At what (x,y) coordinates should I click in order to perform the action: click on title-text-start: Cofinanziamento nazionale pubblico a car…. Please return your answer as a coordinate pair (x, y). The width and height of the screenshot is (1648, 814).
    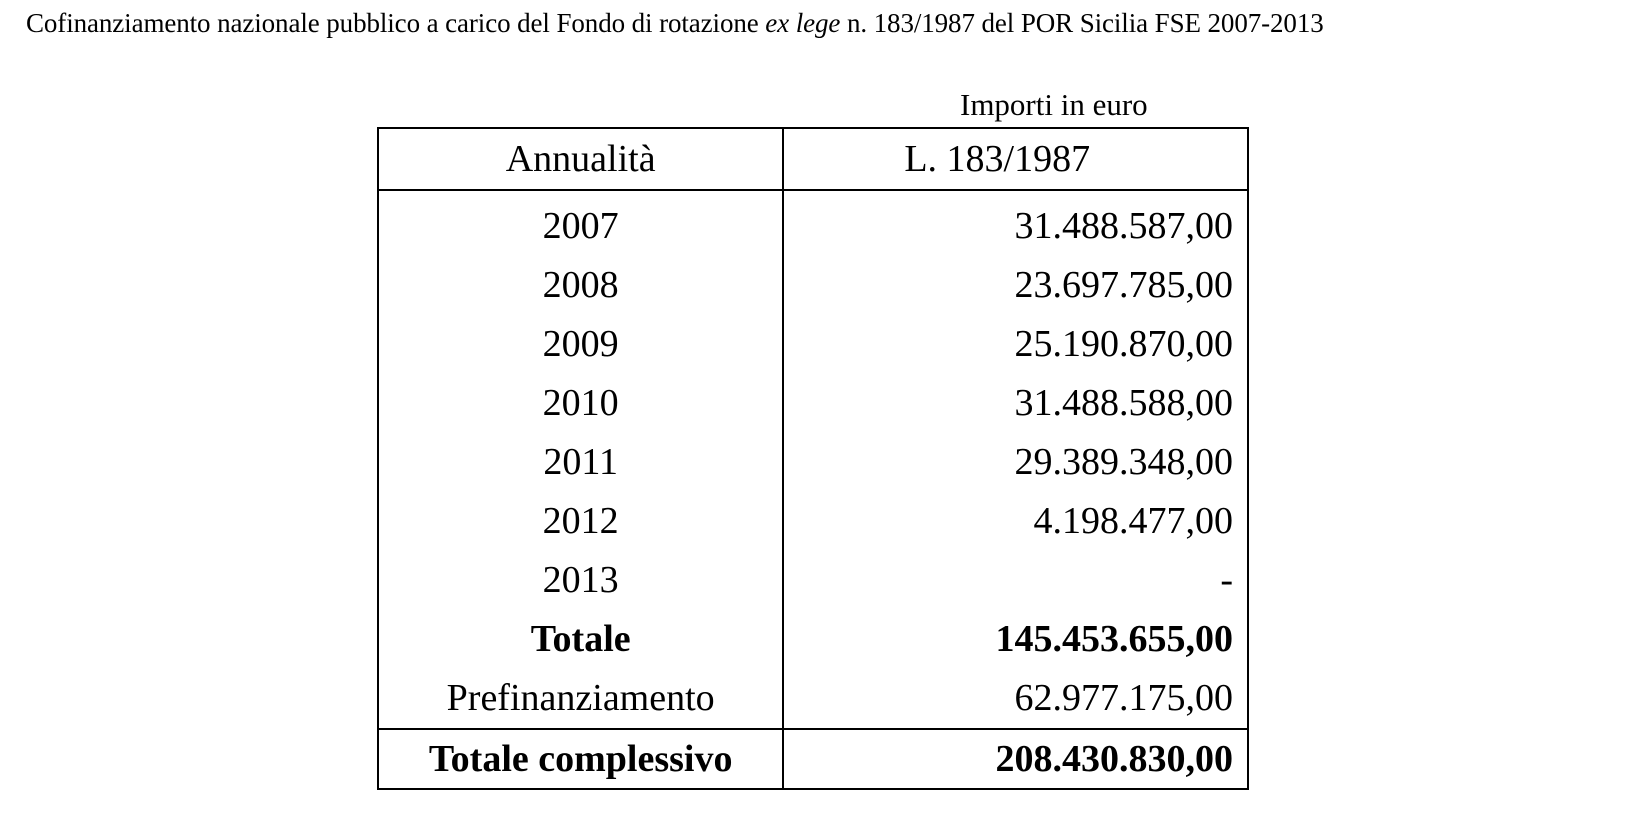
    Looking at the image, I should click on (396, 23).